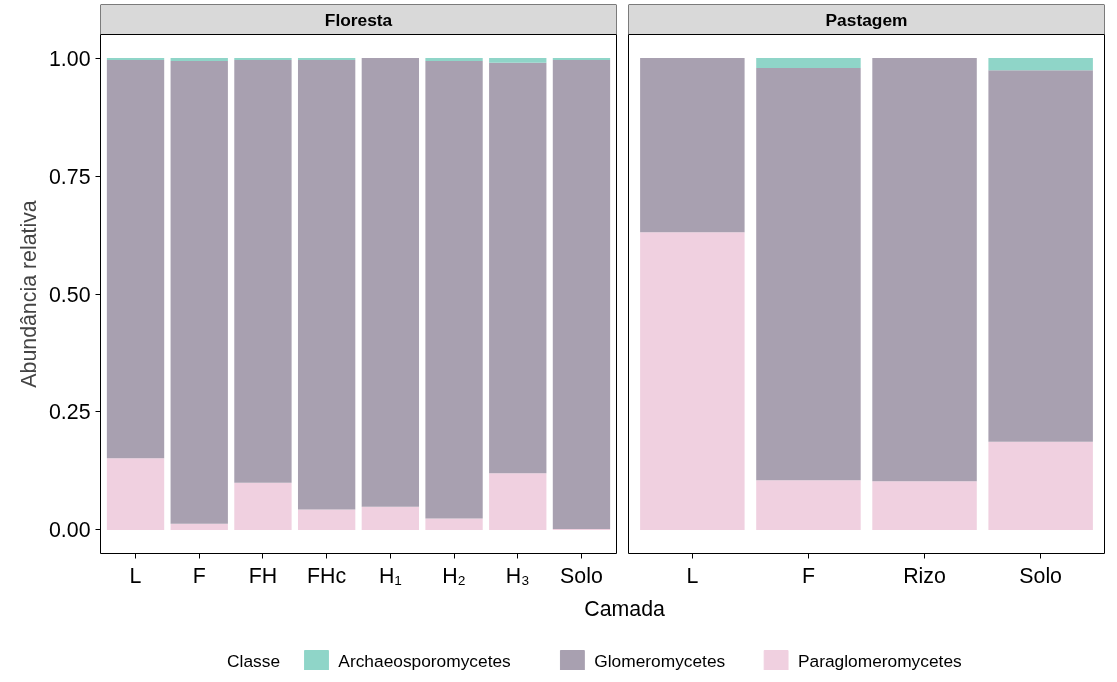 The height and width of the screenshot is (682, 1117). I want to click on x-tick-label: H₂, so click(454, 575).